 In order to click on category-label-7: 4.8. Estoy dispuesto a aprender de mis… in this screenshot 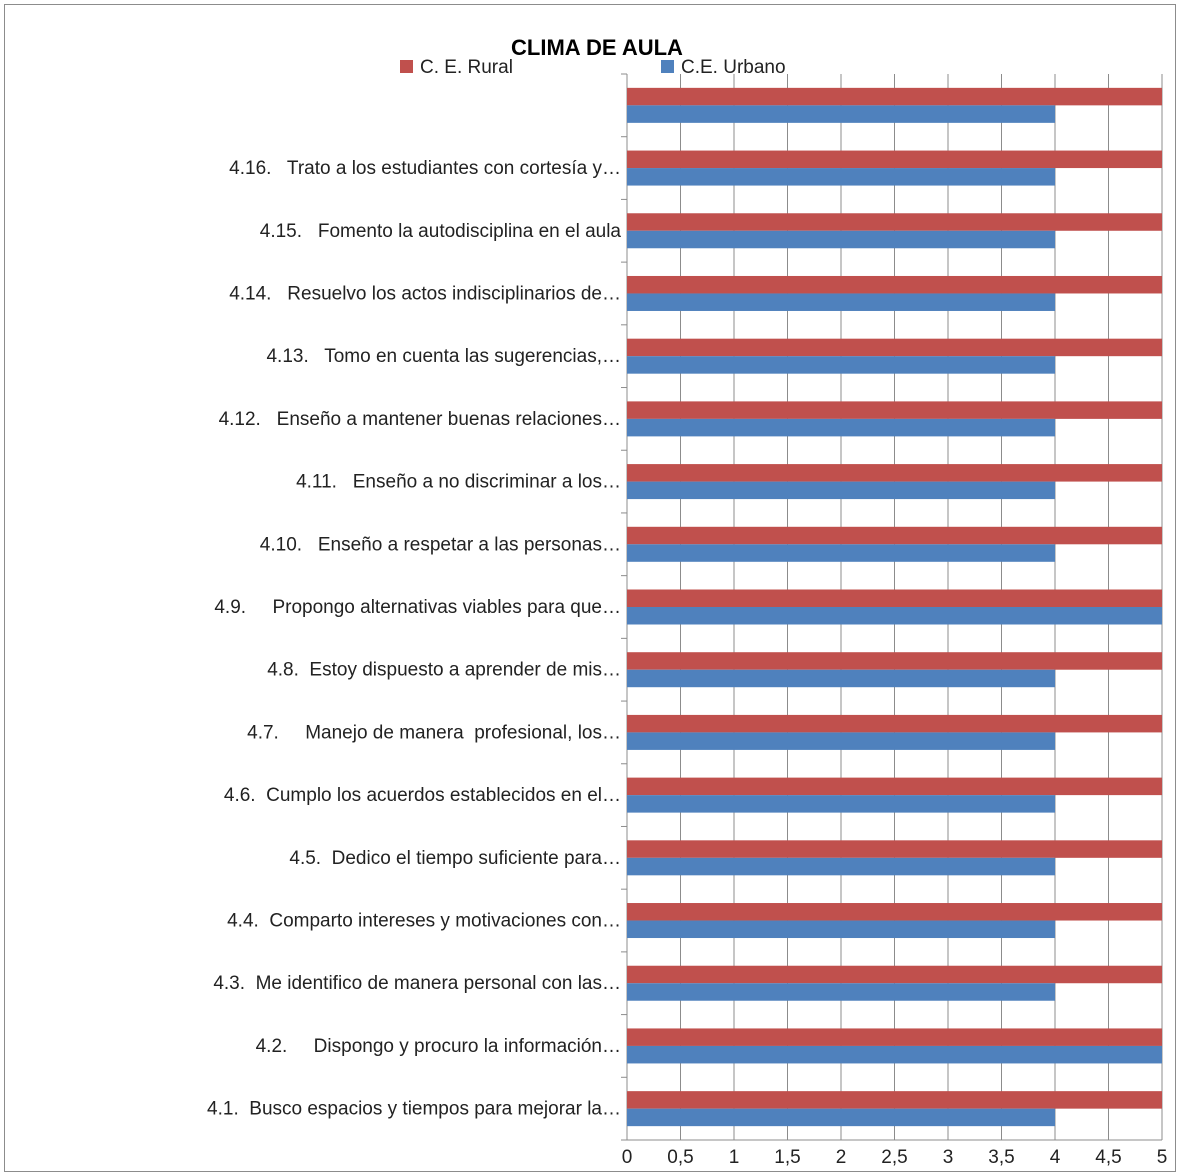, I will do `click(444, 670)`.